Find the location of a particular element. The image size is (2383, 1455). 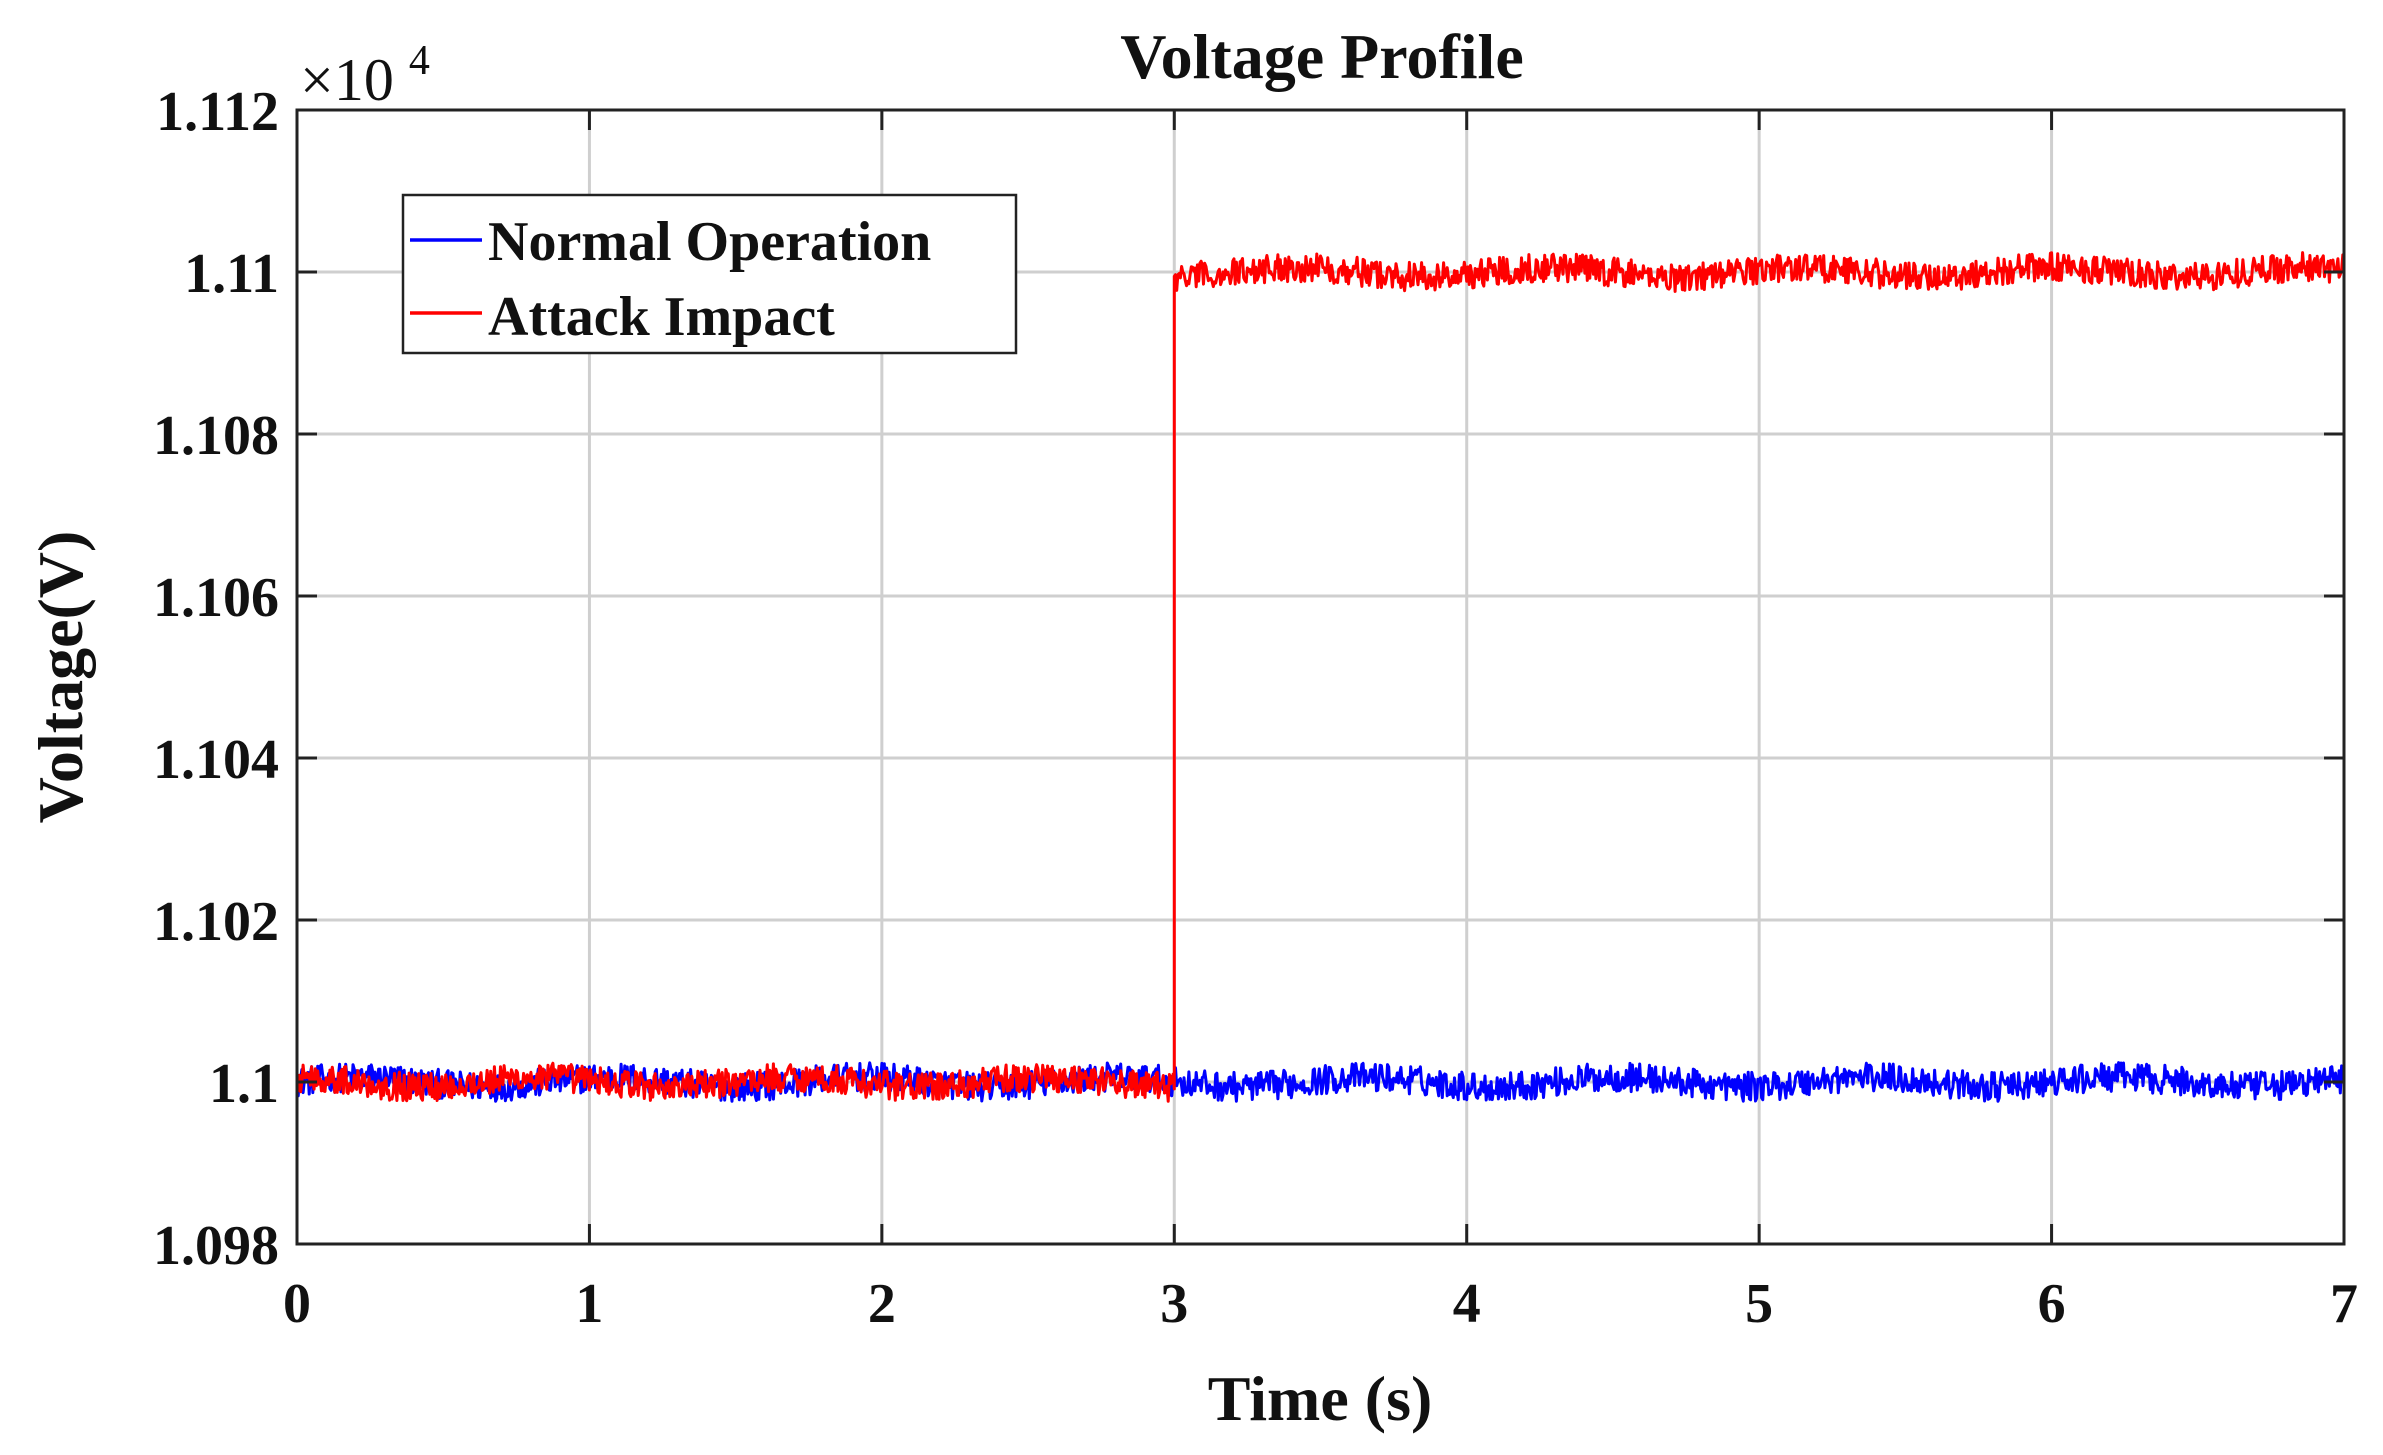

x-axis-label: Time (s) is located at coordinates (1320, 1398).